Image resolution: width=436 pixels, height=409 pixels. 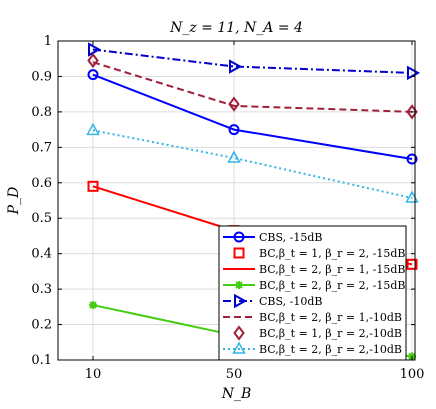 What do you see at coordinates (41, 325) in the screenshot?
I see `y-tick-label: 0.2` at bounding box center [41, 325].